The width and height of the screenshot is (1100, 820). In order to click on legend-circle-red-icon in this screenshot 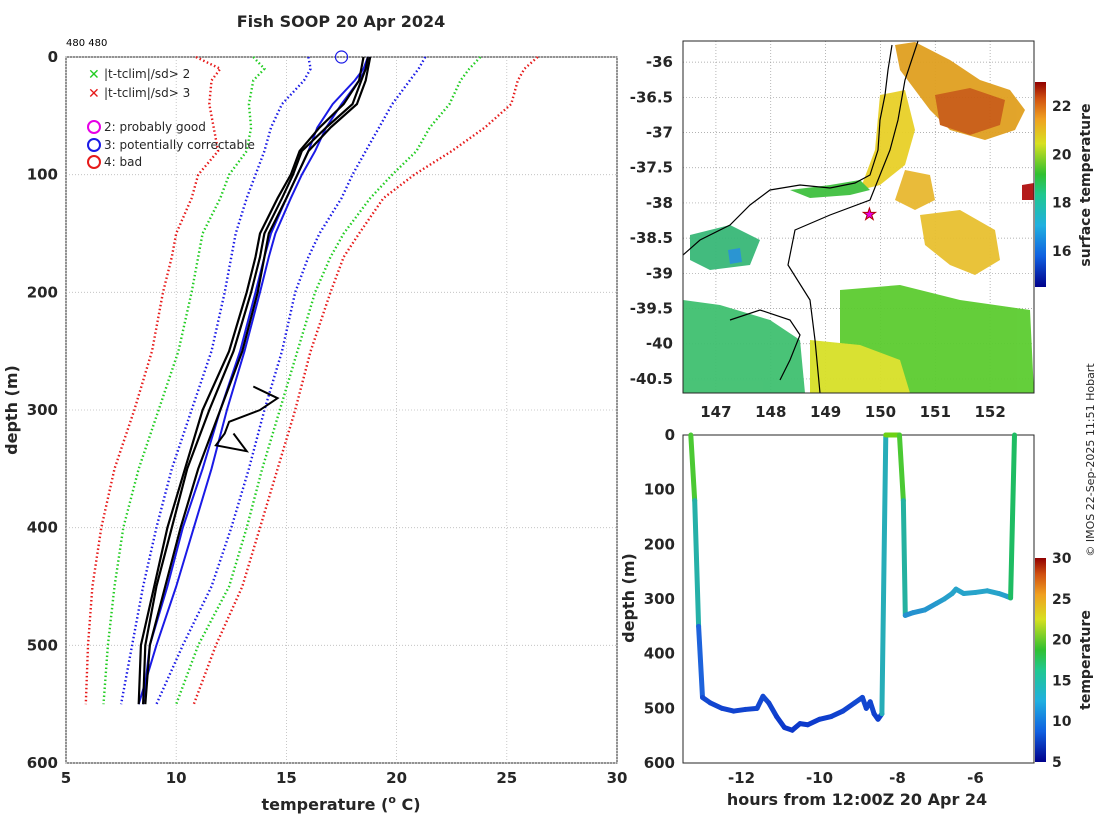, I will do `click(94, 162)`.